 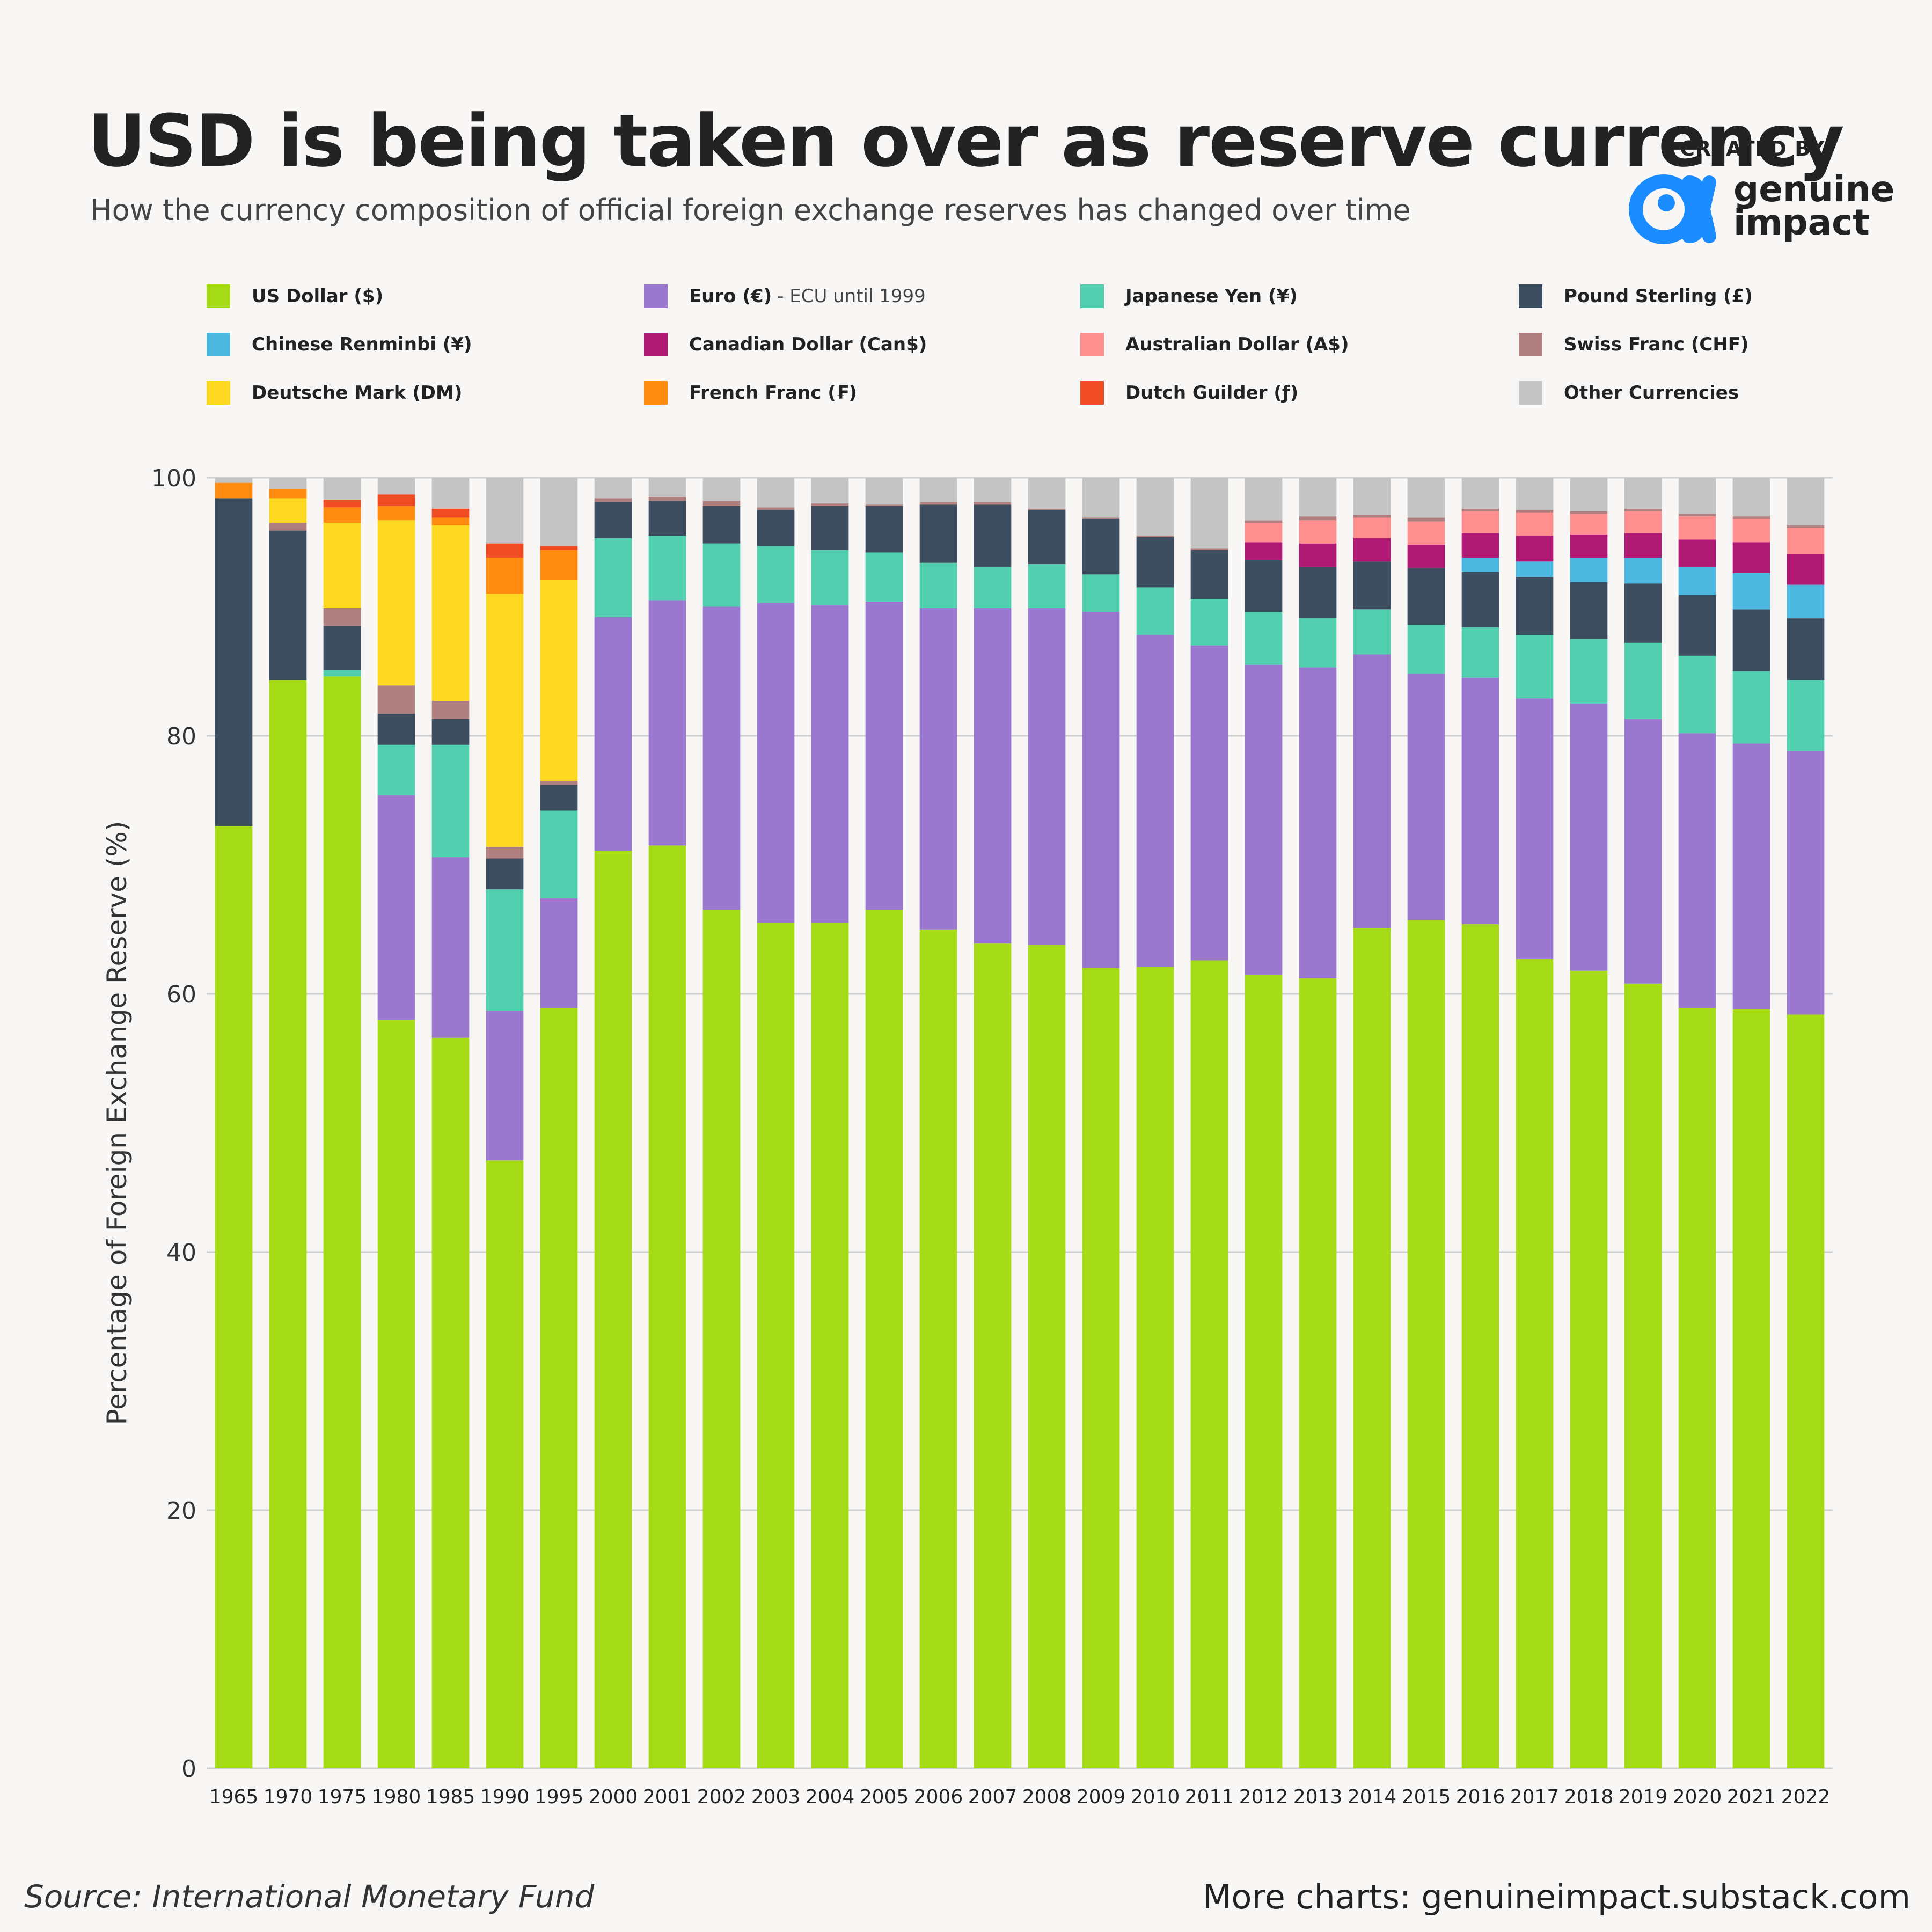 What do you see at coordinates (613, 1797) in the screenshot?
I see `x-tick-label: 2000` at bounding box center [613, 1797].